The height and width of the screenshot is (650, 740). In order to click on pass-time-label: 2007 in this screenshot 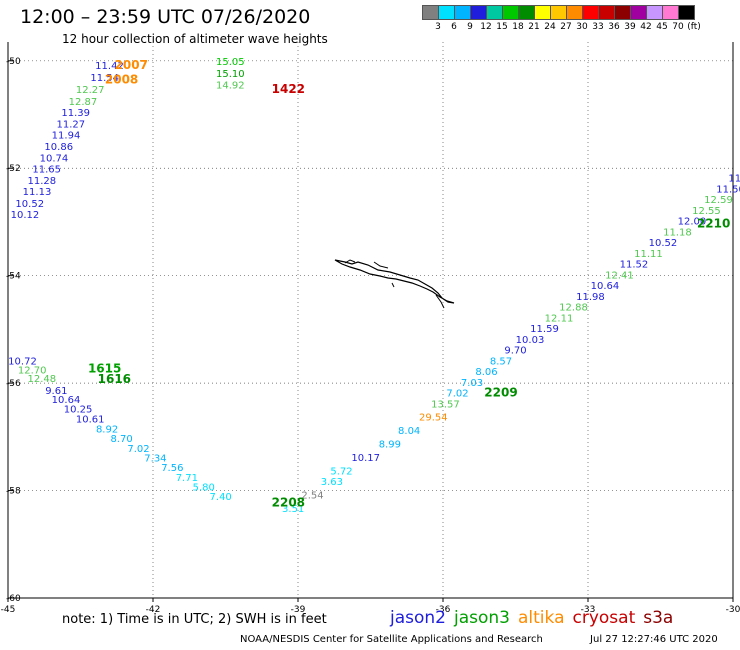, I will do `click(131, 65)`.